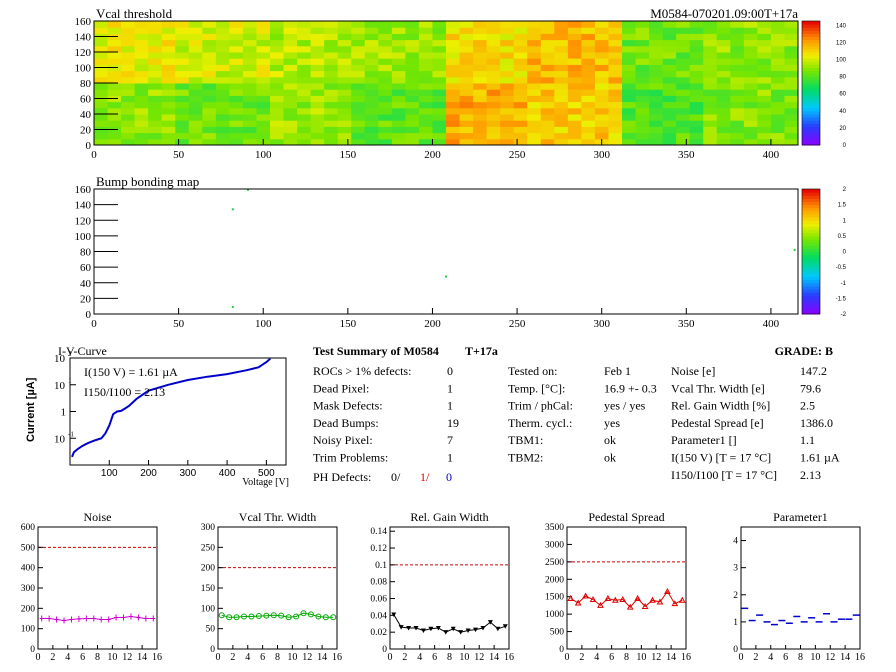 This screenshot has width=896, height=672. I want to click on summary-right-value: 2.13, so click(810, 475).